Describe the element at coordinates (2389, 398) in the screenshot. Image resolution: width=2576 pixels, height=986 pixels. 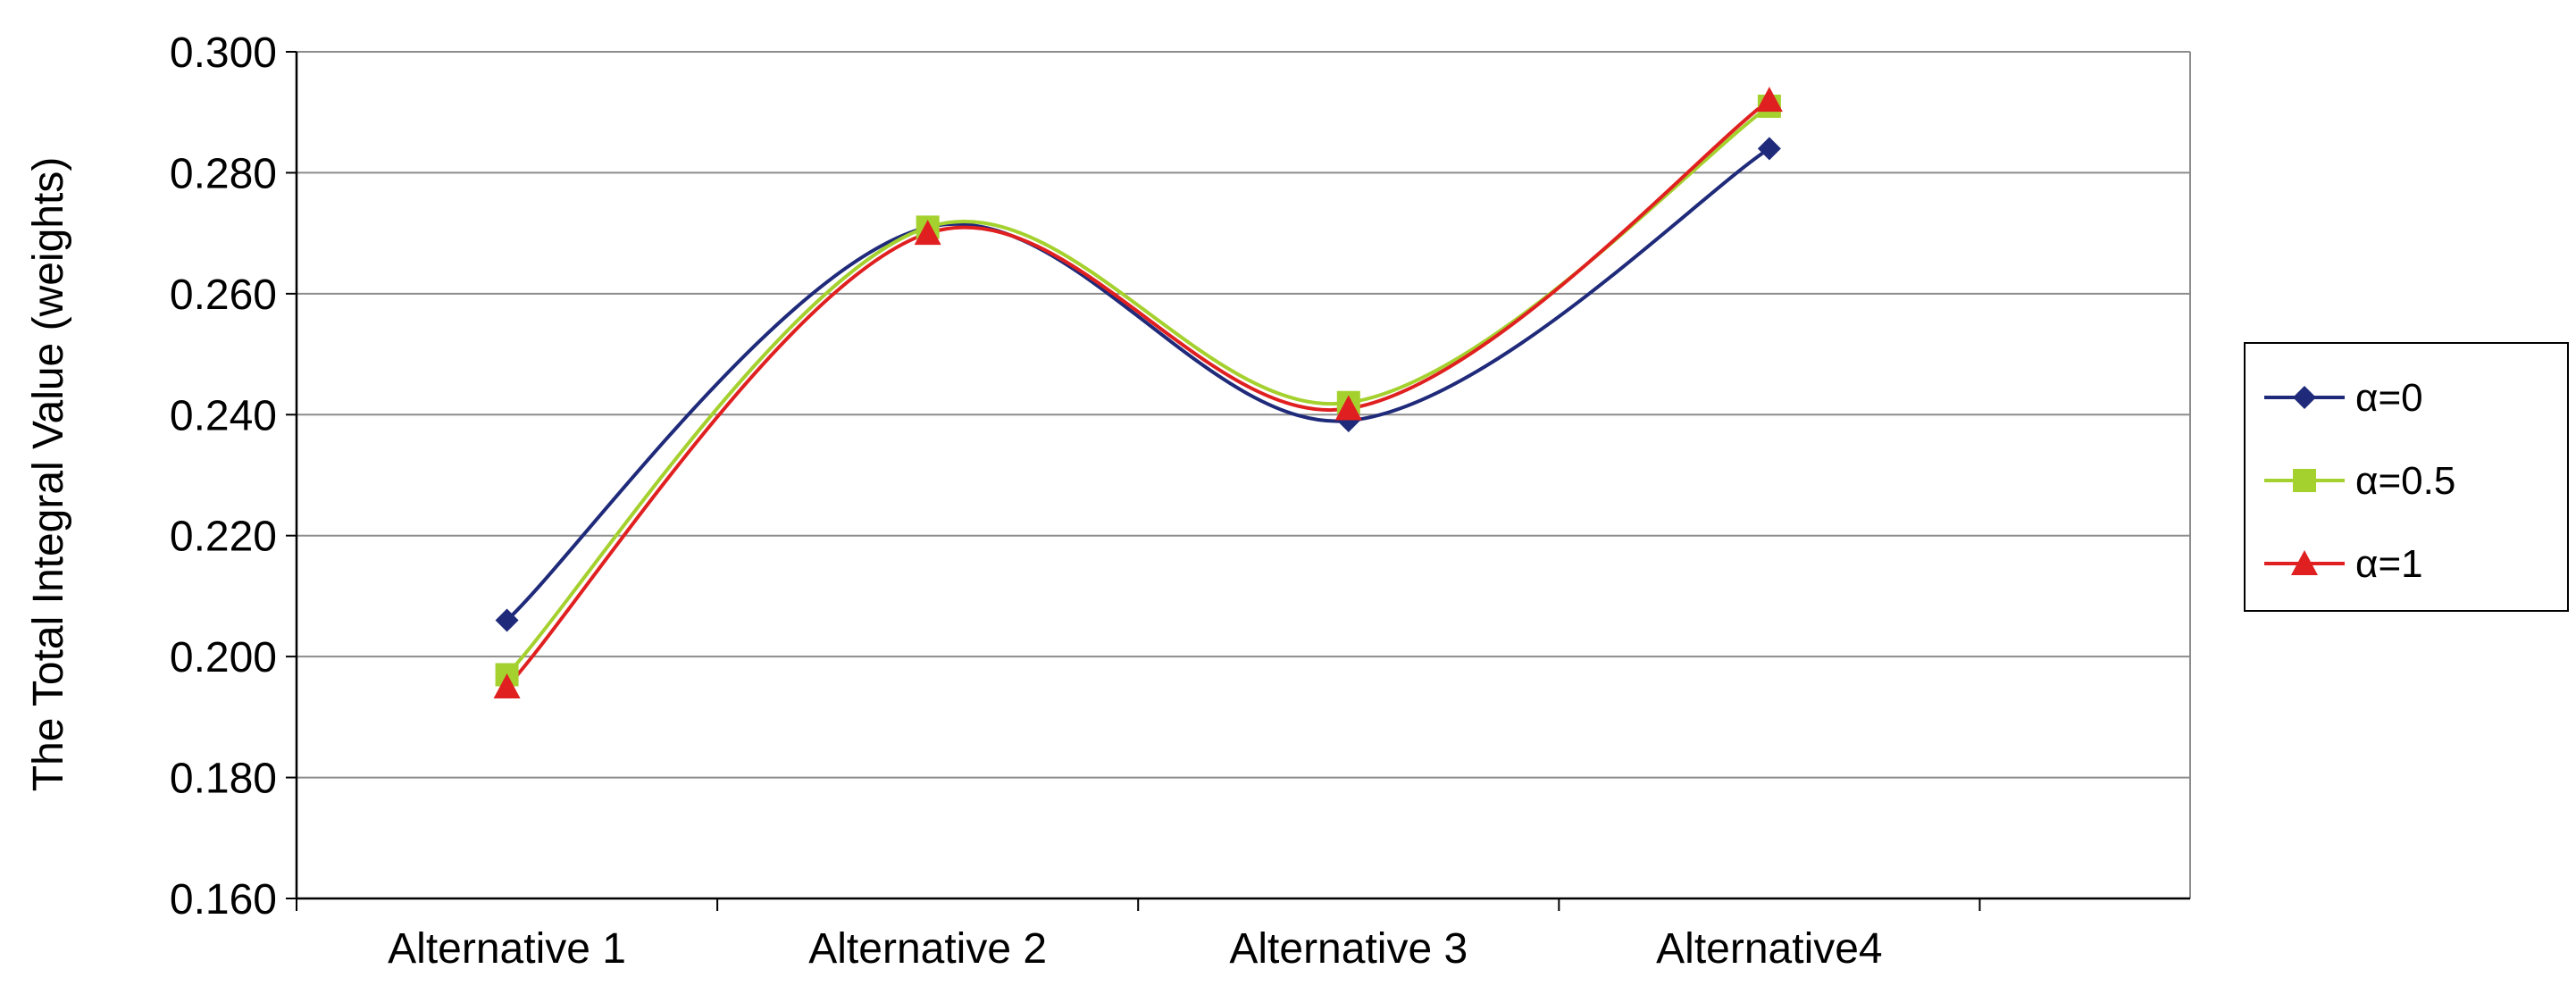
I see `legend-label: α=0` at that location.